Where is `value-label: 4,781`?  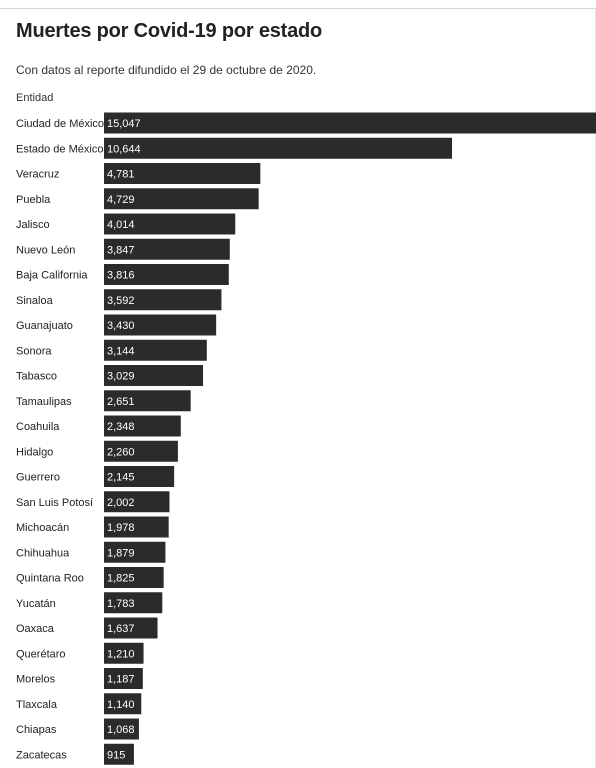
value-label: 4,781 is located at coordinates (121, 175).